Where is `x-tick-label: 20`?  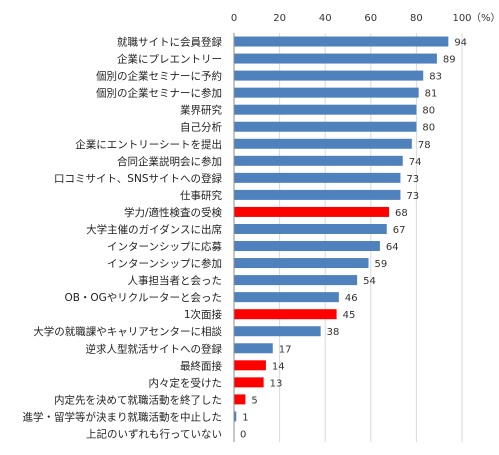 x-tick-label: 20 is located at coordinates (279, 18).